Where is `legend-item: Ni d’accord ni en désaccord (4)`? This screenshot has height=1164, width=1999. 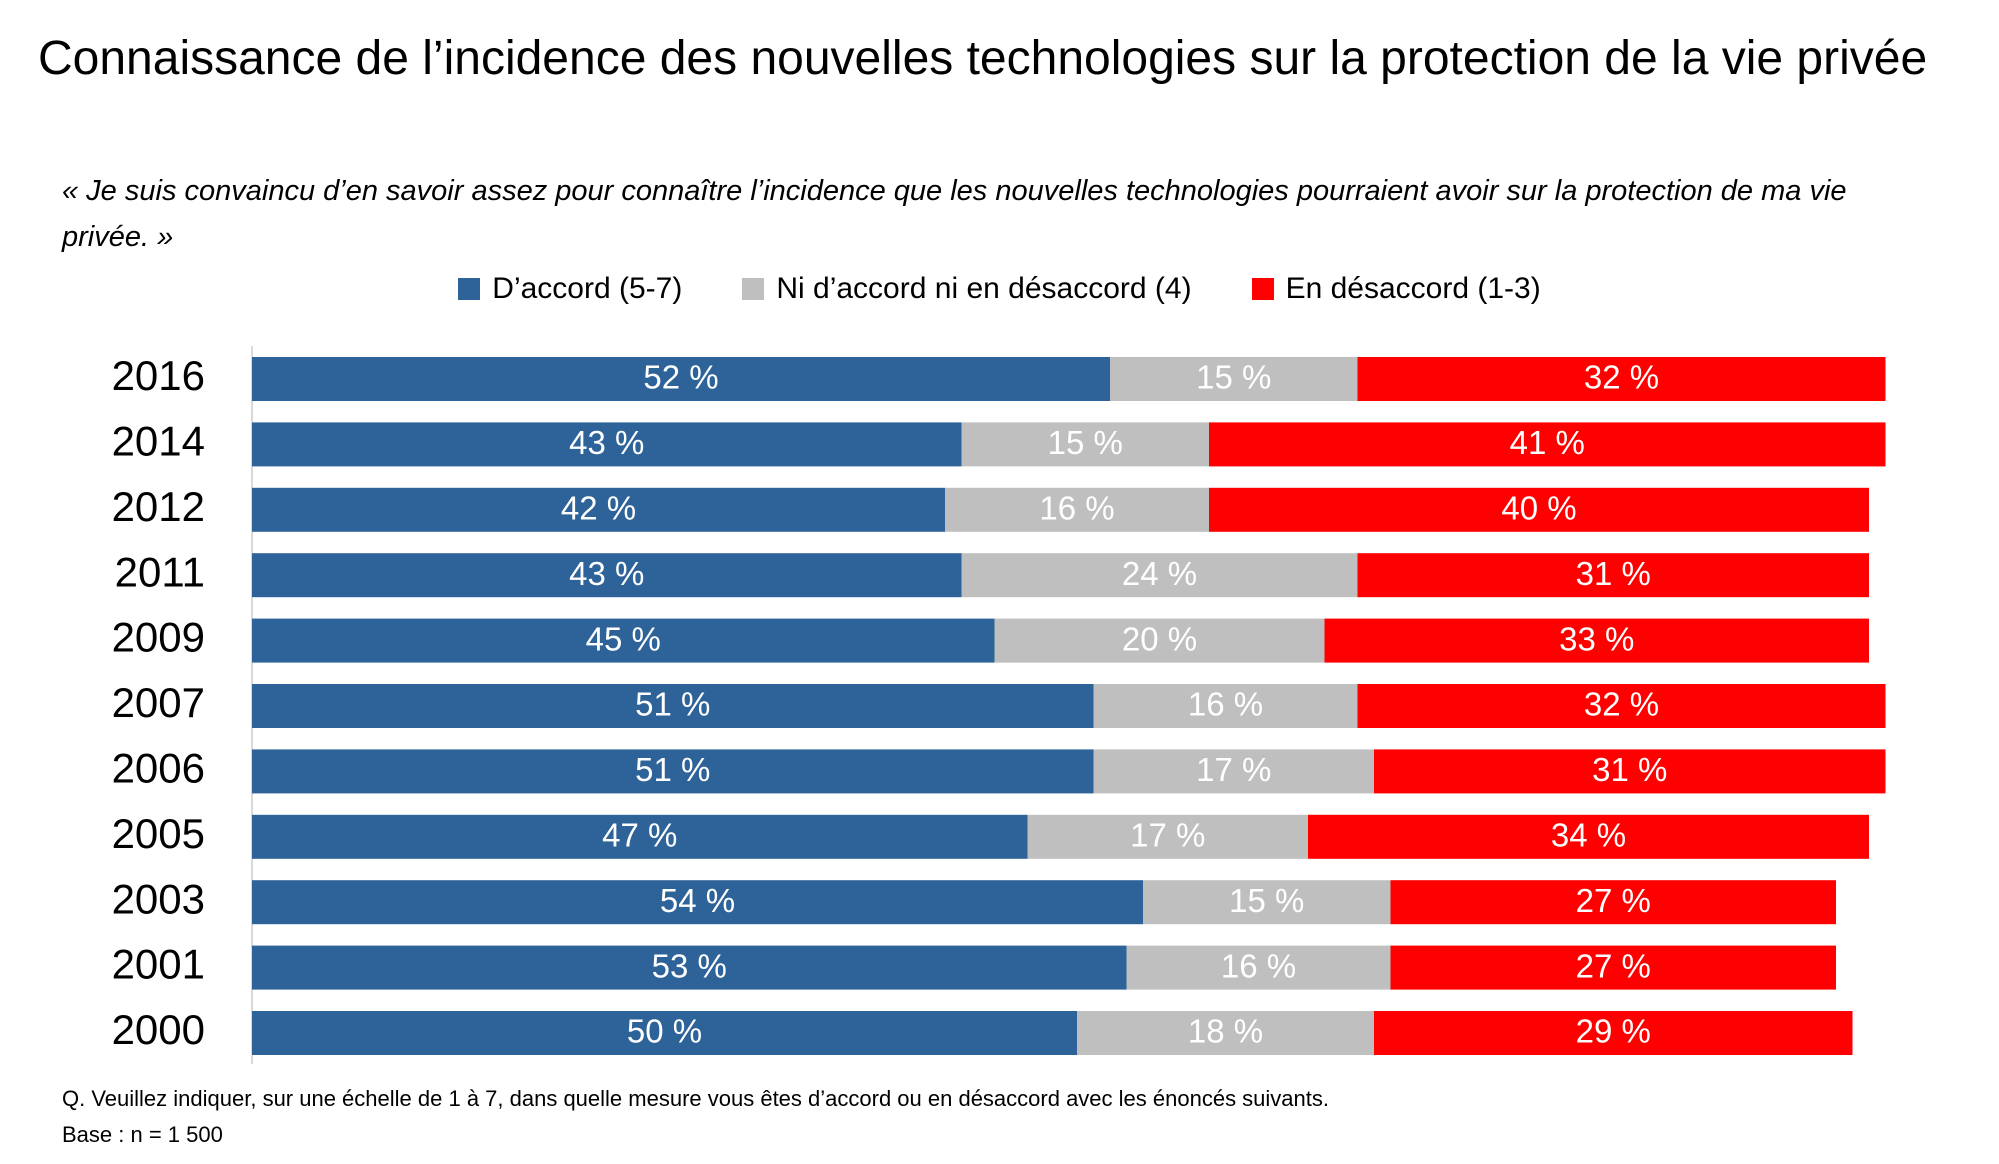 legend-item: Ni d’accord ni en désaccord (4) is located at coordinates (967, 289).